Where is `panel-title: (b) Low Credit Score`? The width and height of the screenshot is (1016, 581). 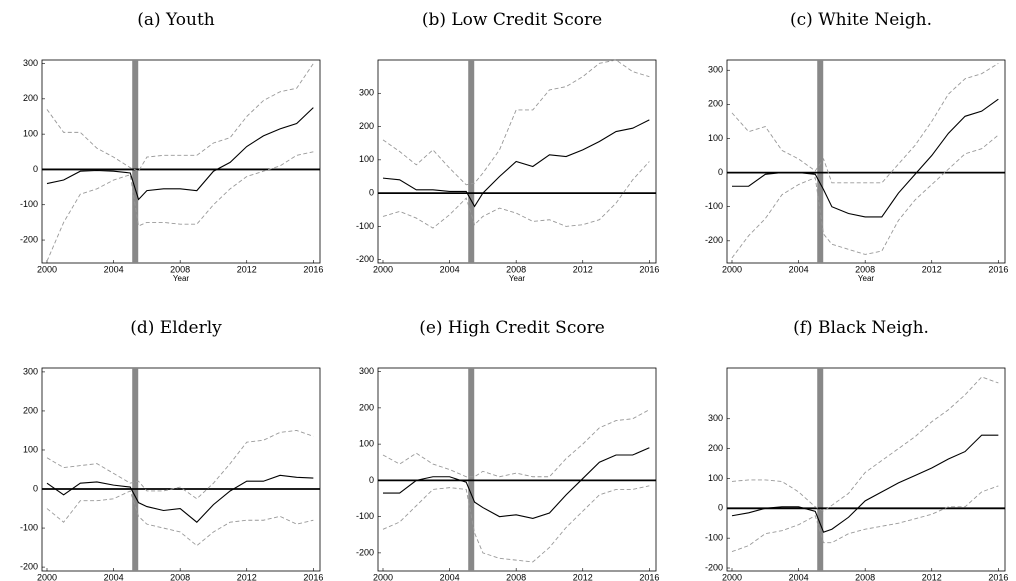 panel-title: (b) Low Credit Score is located at coordinates (512, 20).